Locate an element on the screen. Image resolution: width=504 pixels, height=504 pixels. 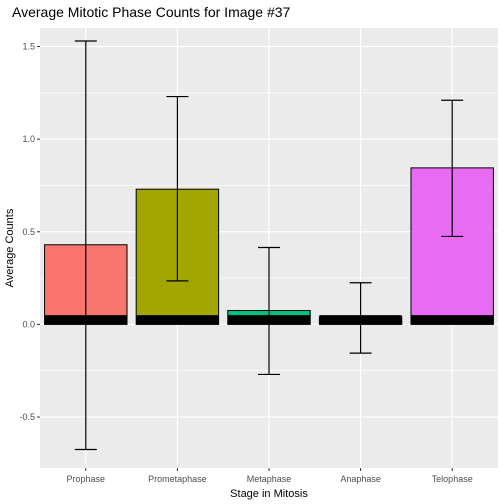
y-axis-title: Average Counts is located at coordinates (10, 247).